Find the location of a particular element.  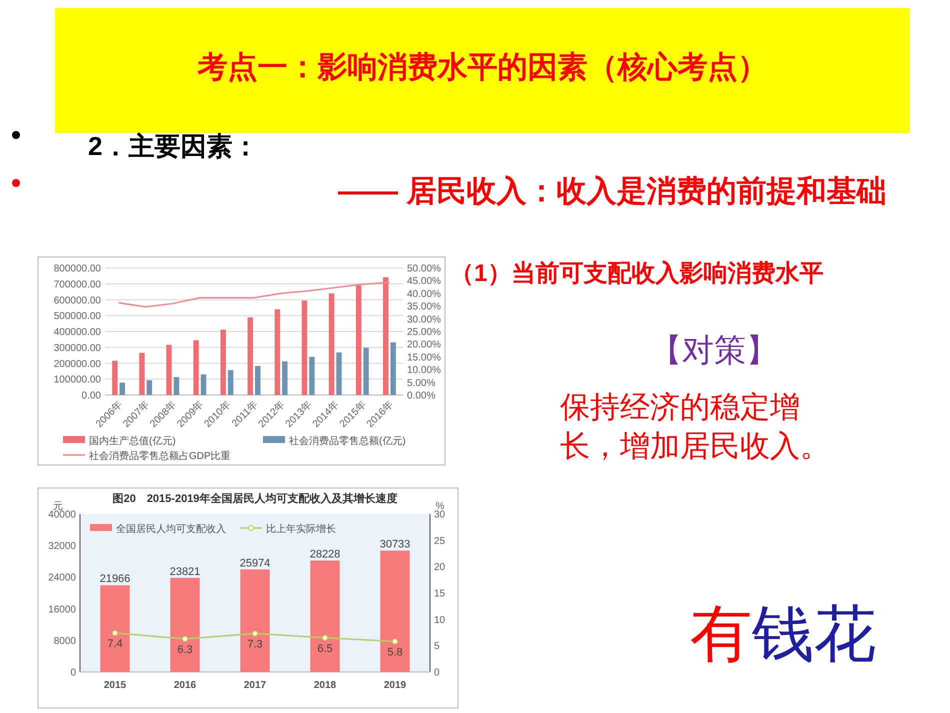

x-tick-label: 2016 is located at coordinates (185, 685).